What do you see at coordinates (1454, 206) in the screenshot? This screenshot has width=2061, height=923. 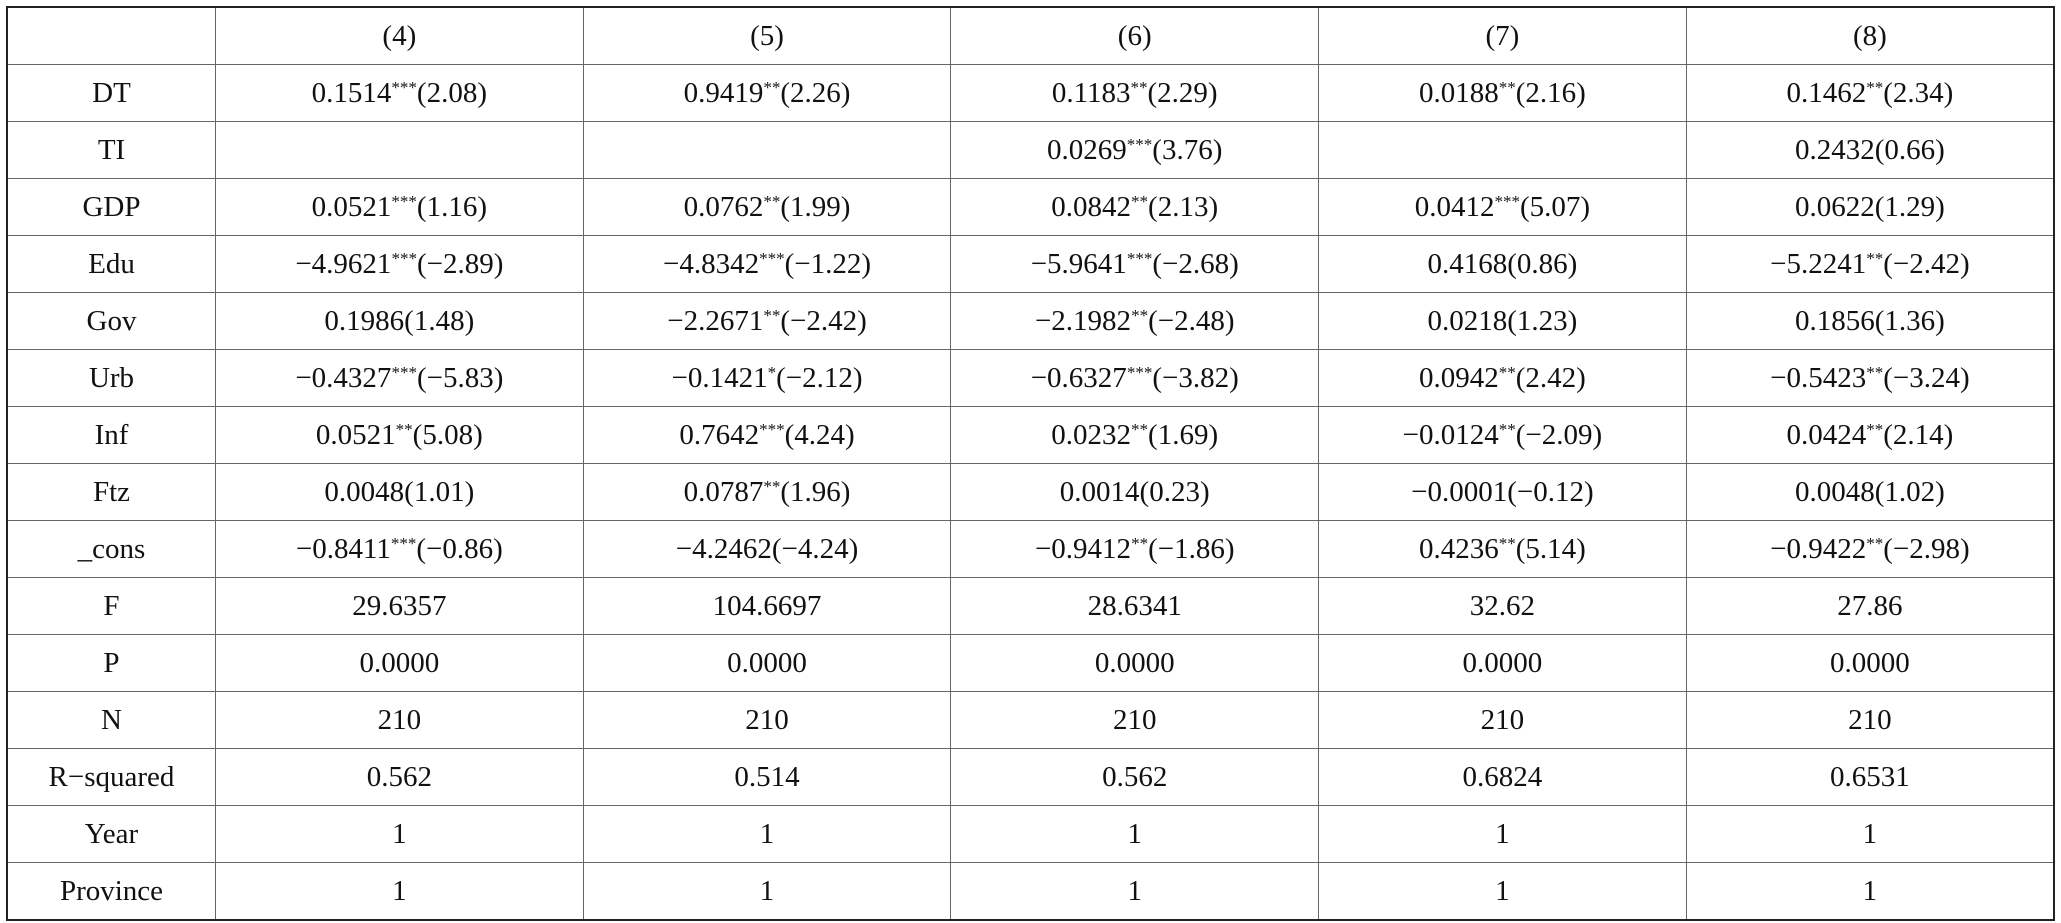 I see `coefficient: 0.0412` at bounding box center [1454, 206].